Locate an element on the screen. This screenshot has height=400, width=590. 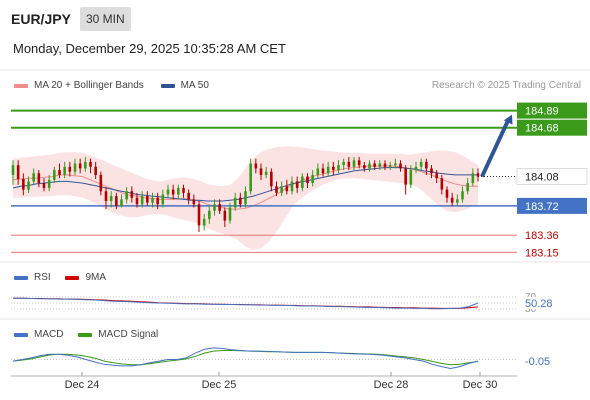
macd-last-label: -0.05 is located at coordinates (537, 362).